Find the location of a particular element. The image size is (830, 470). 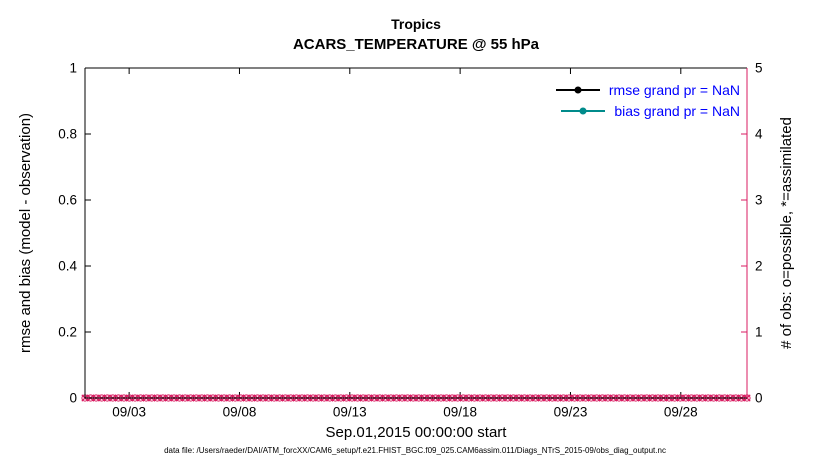

svg-text: 5 is located at coordinates (759, 68).